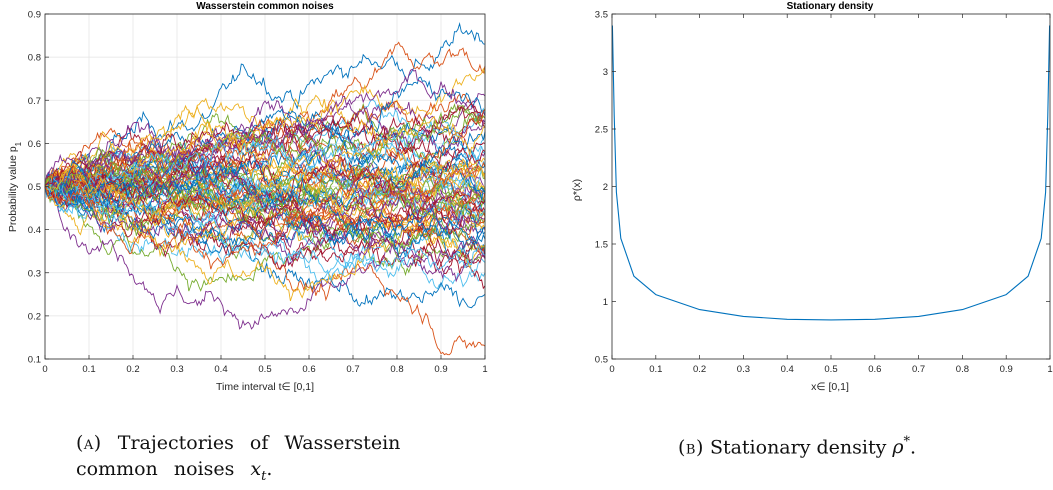  I want to click on y-tick-label: 2, so click(605, 187).